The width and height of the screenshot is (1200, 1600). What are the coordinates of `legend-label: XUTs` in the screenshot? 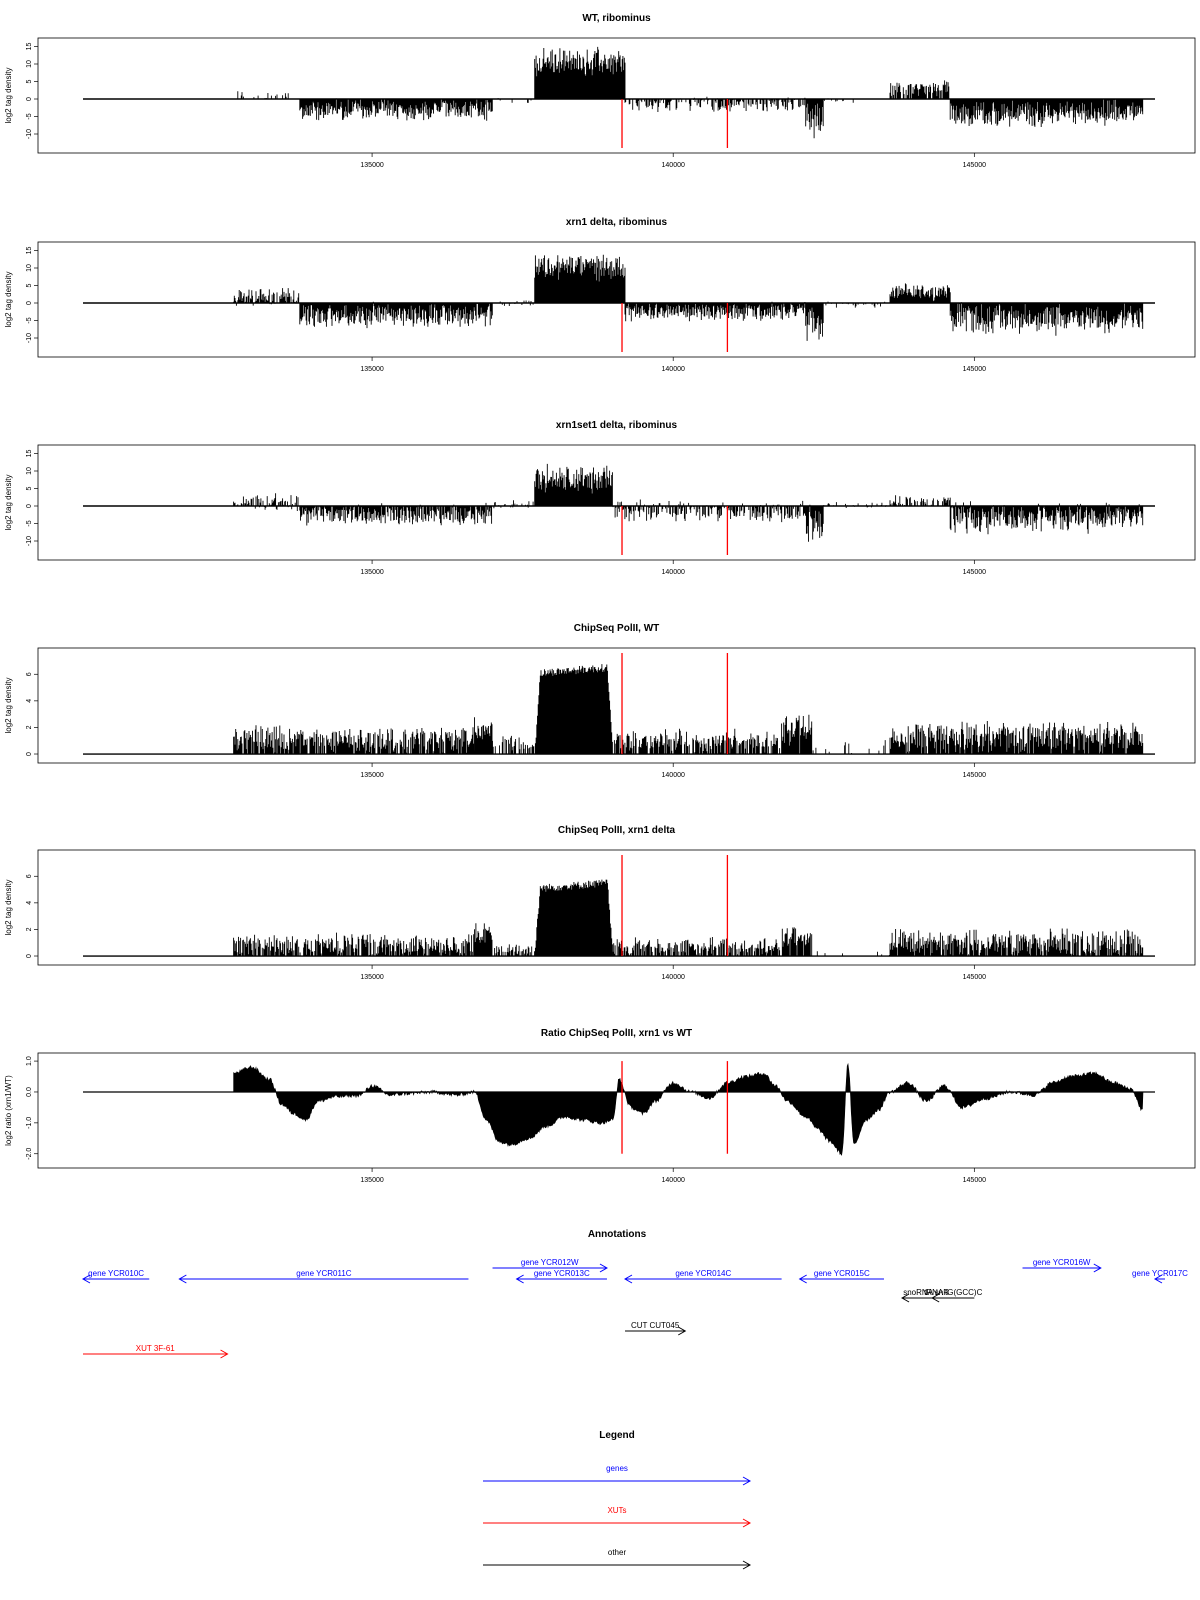 It's located at (616, 1510).